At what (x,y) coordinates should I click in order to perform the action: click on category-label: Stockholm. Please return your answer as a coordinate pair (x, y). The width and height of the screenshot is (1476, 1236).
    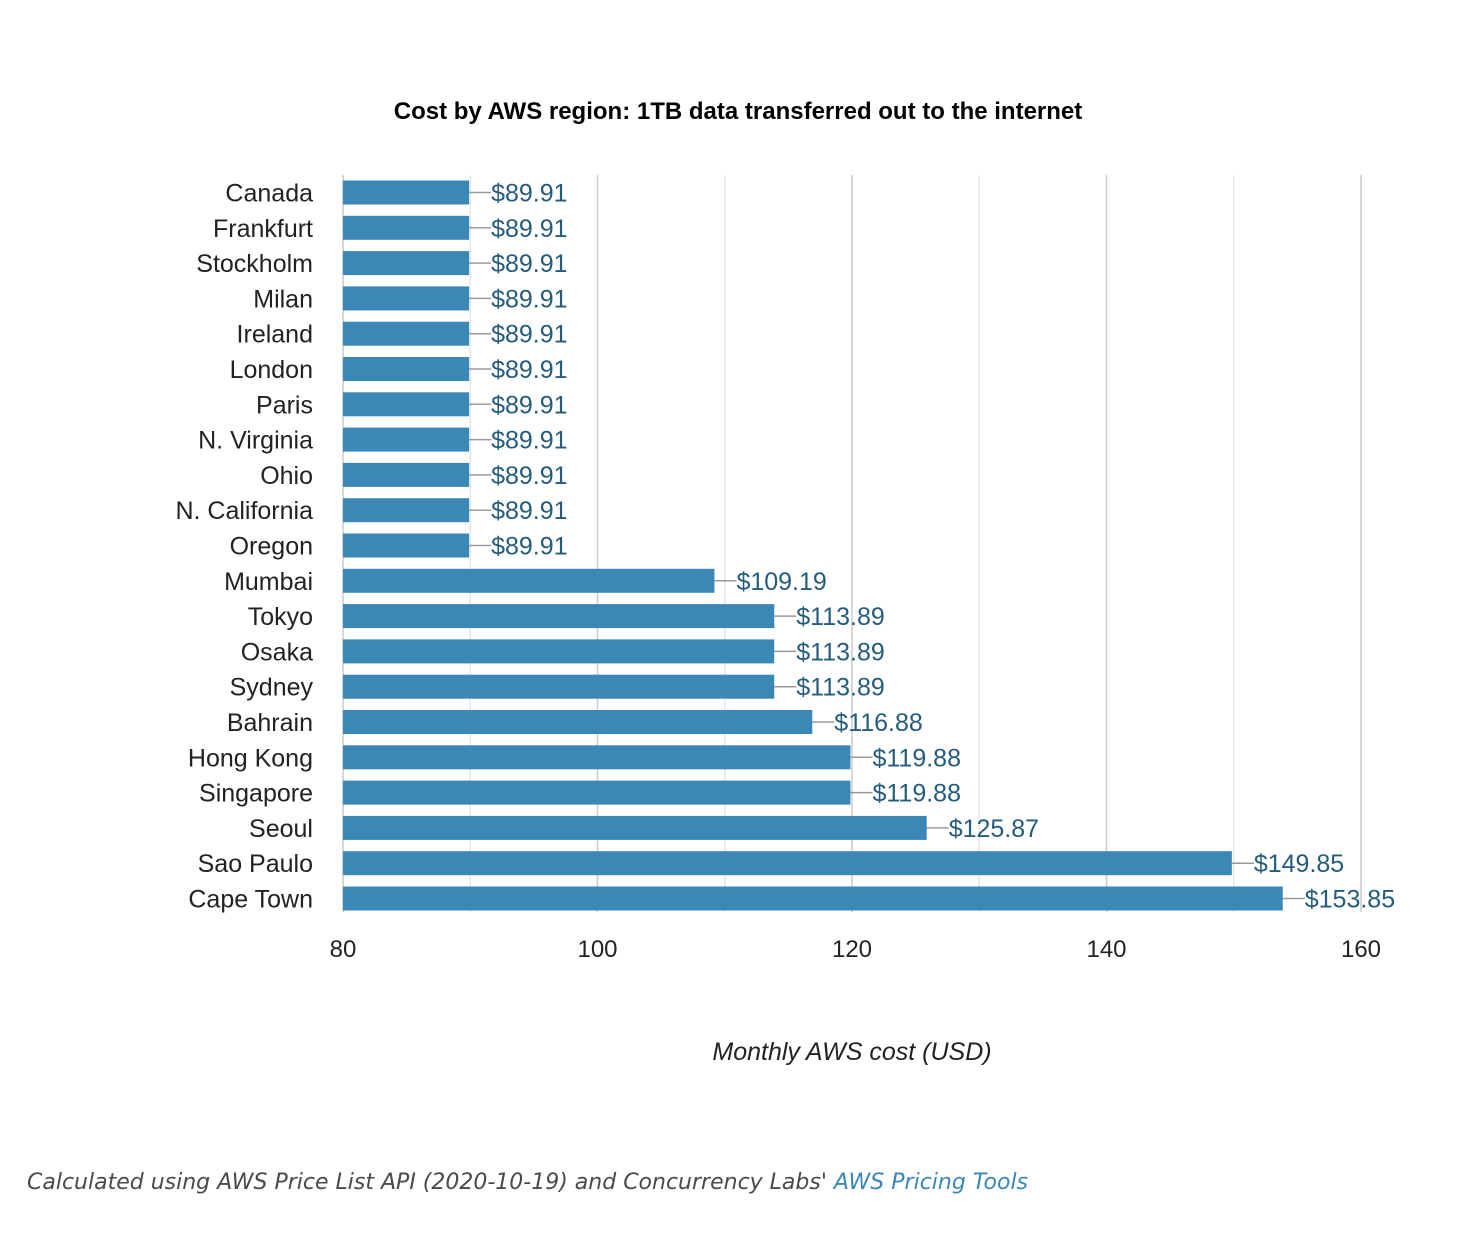
    Looking at the image, I should click on (254, 264).